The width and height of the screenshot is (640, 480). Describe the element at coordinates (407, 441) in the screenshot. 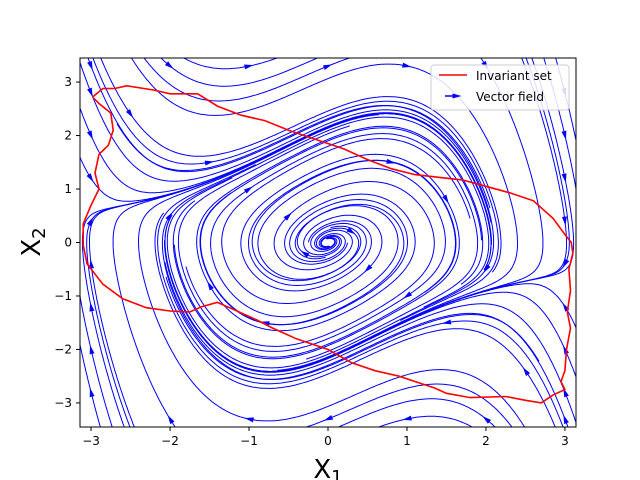

I see `x-tick-label: 1` at that location.